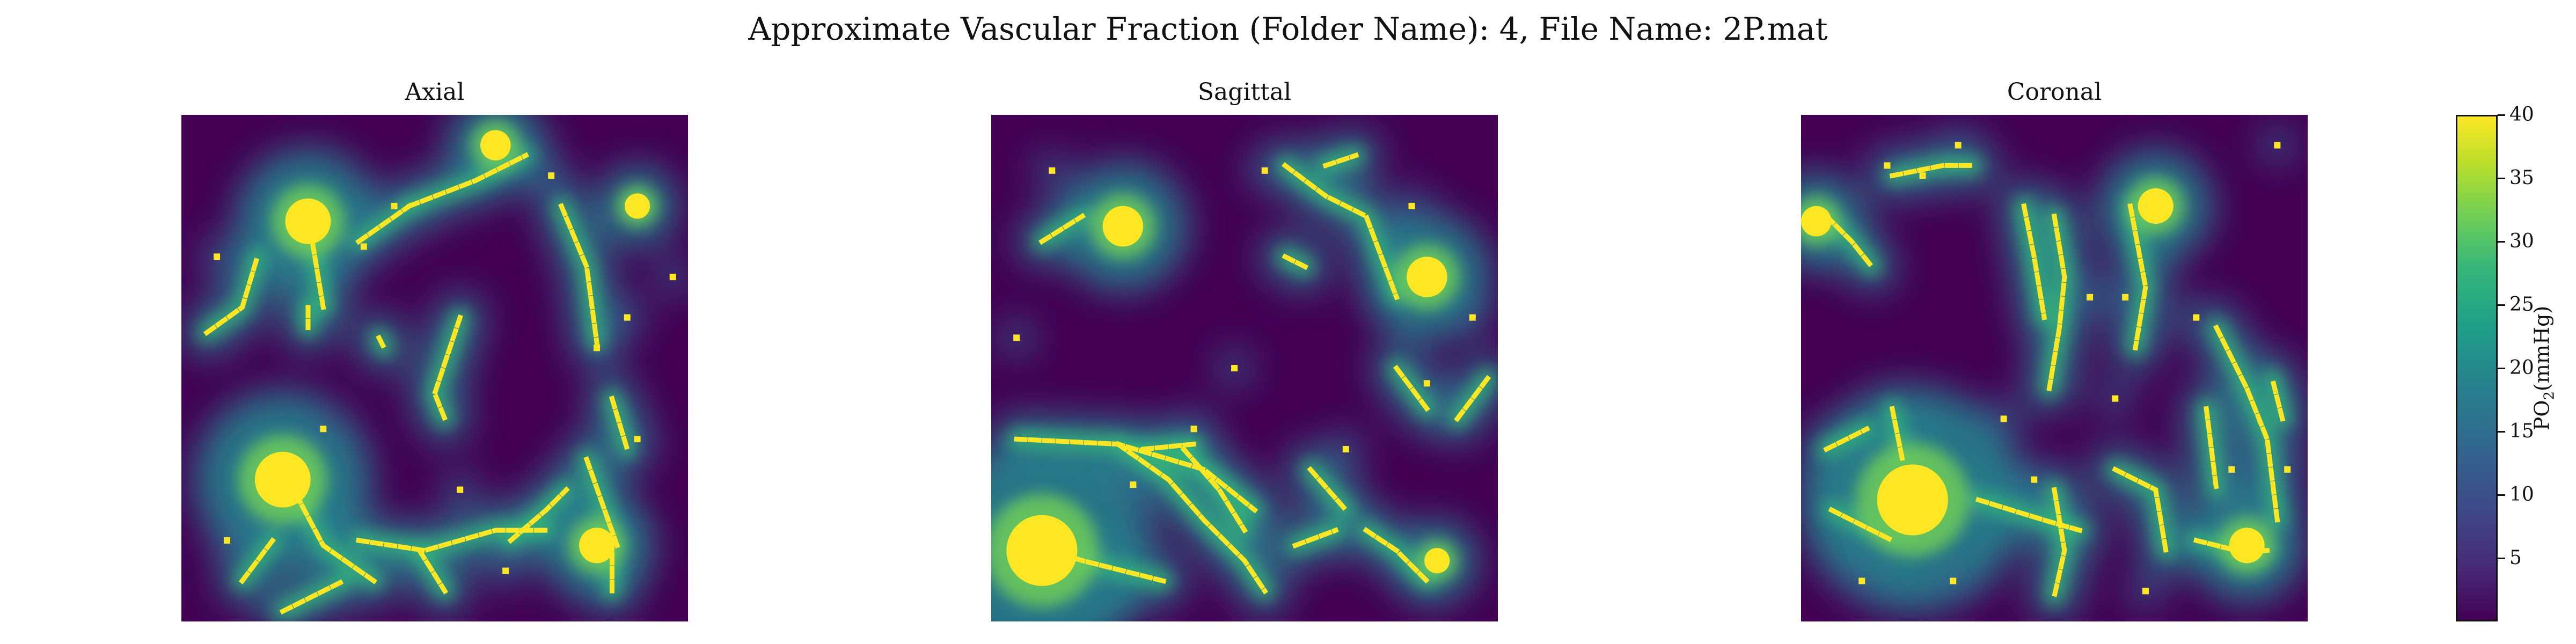 The height and width of the screenshot is (644, 2576). Describe the element at coordinates (2521, 431) in the screenshot. I see `colorbar-tick-label: 15` at that location.